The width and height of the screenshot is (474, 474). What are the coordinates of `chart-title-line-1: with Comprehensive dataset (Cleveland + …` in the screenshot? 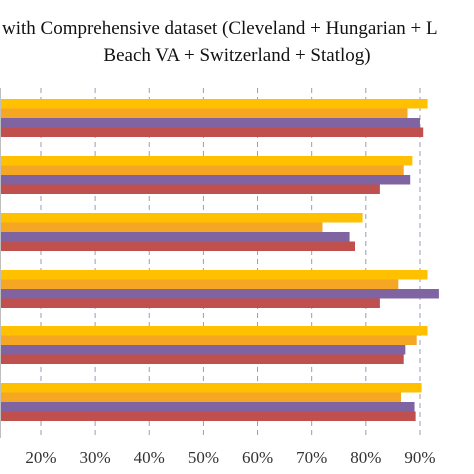 It's located at (220, 28).